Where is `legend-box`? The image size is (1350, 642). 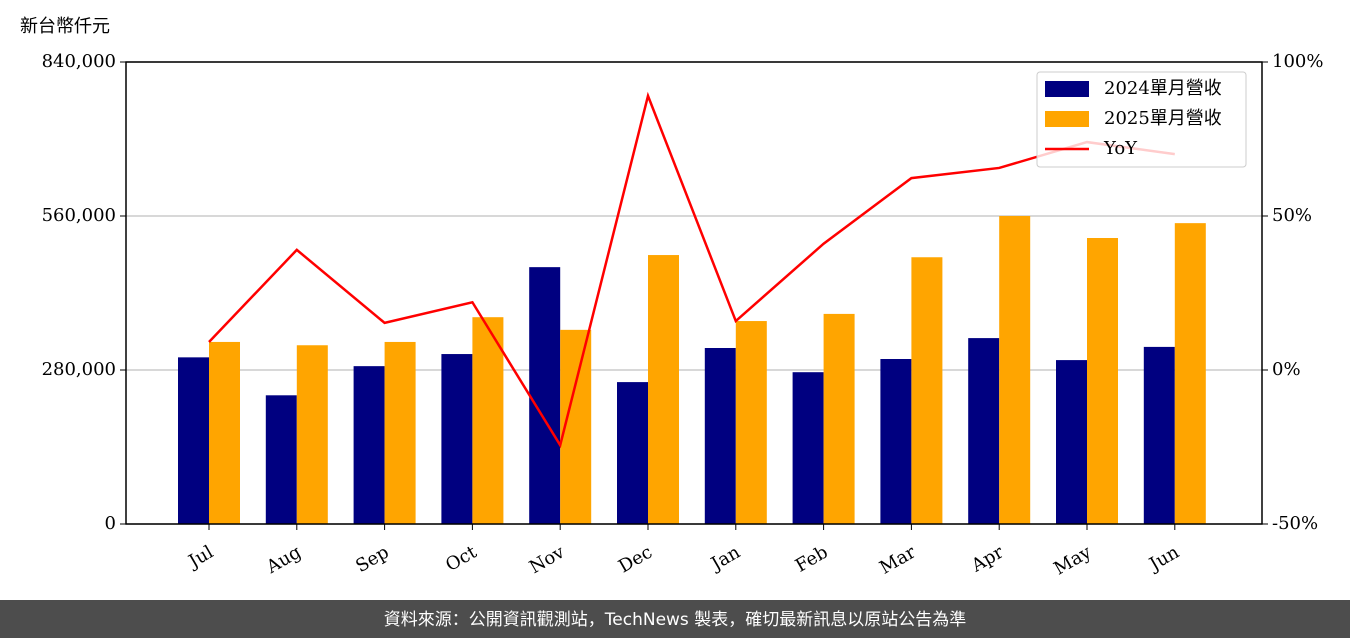
legend-box is located at coordinates (1141, 119).